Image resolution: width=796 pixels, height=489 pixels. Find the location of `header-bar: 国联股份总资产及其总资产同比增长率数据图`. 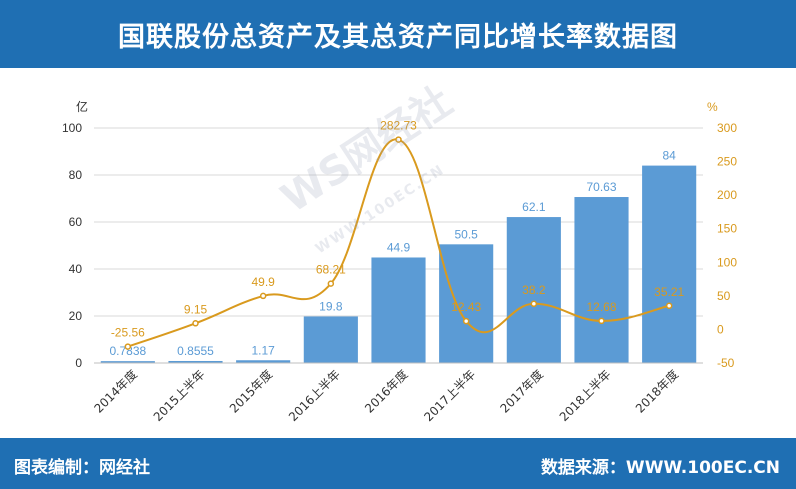

header-bar: 国联股份总资产及其总资产同比增长率数据图 is located at coordinates (398, 34).